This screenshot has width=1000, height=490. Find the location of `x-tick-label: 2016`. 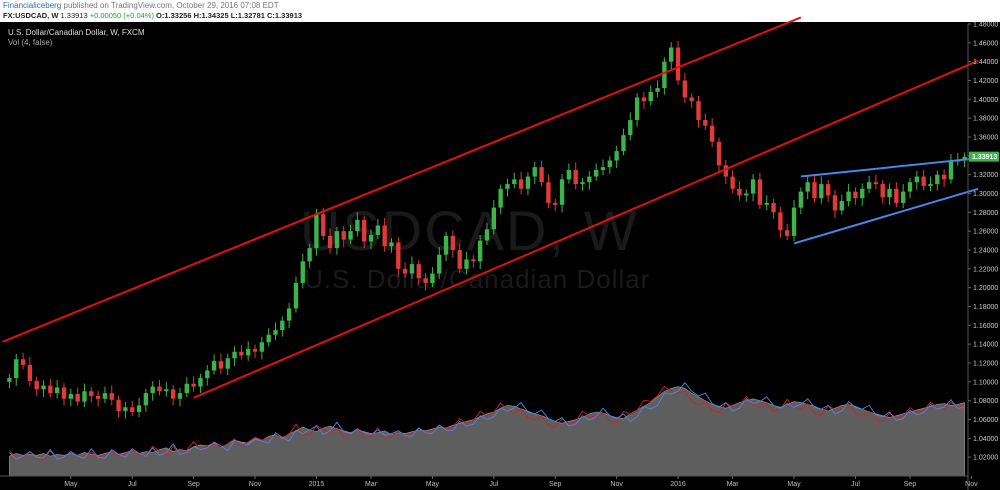

x-tick-label: 2016 is located at coordinates (678, 484).